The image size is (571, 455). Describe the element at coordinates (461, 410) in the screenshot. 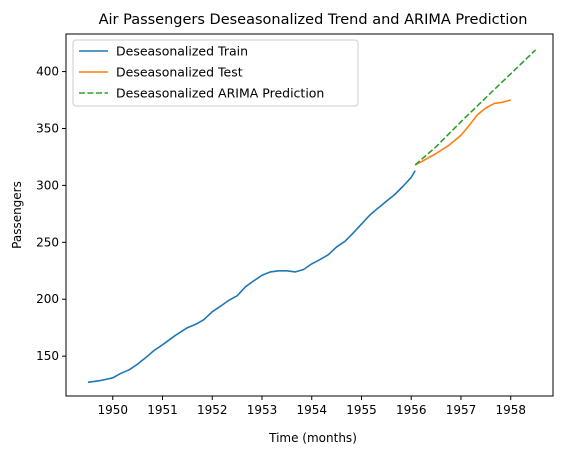

I see `x-tick-label: 1957` at that location.